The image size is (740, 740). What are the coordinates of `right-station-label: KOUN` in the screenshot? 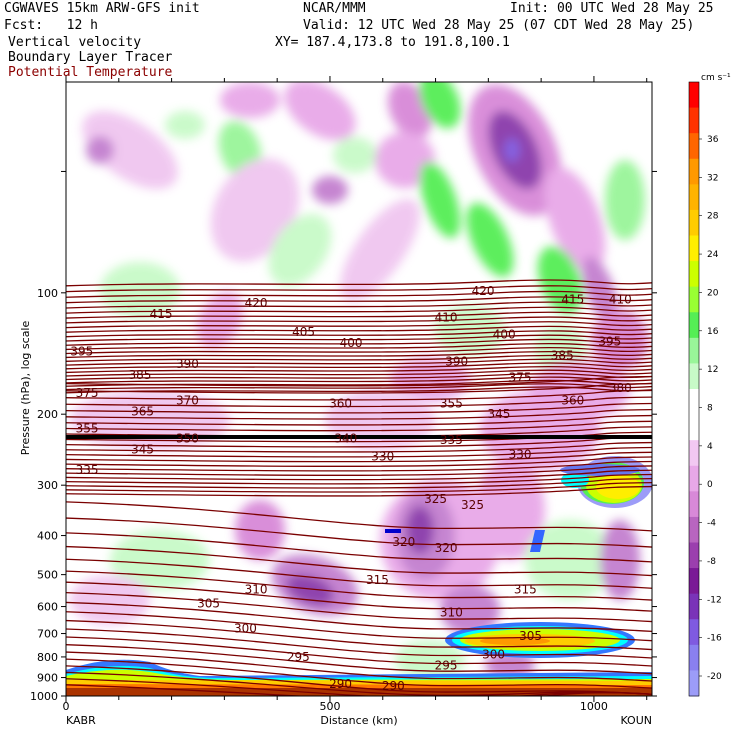 It's located at (636, 720).